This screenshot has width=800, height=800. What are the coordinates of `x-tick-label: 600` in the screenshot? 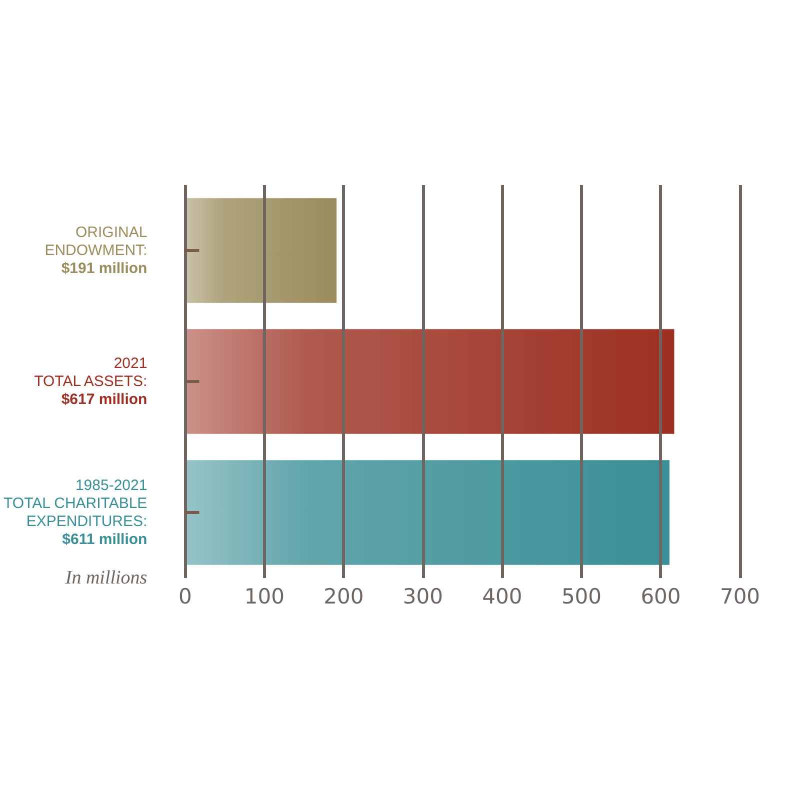 It's located at (660, 596).